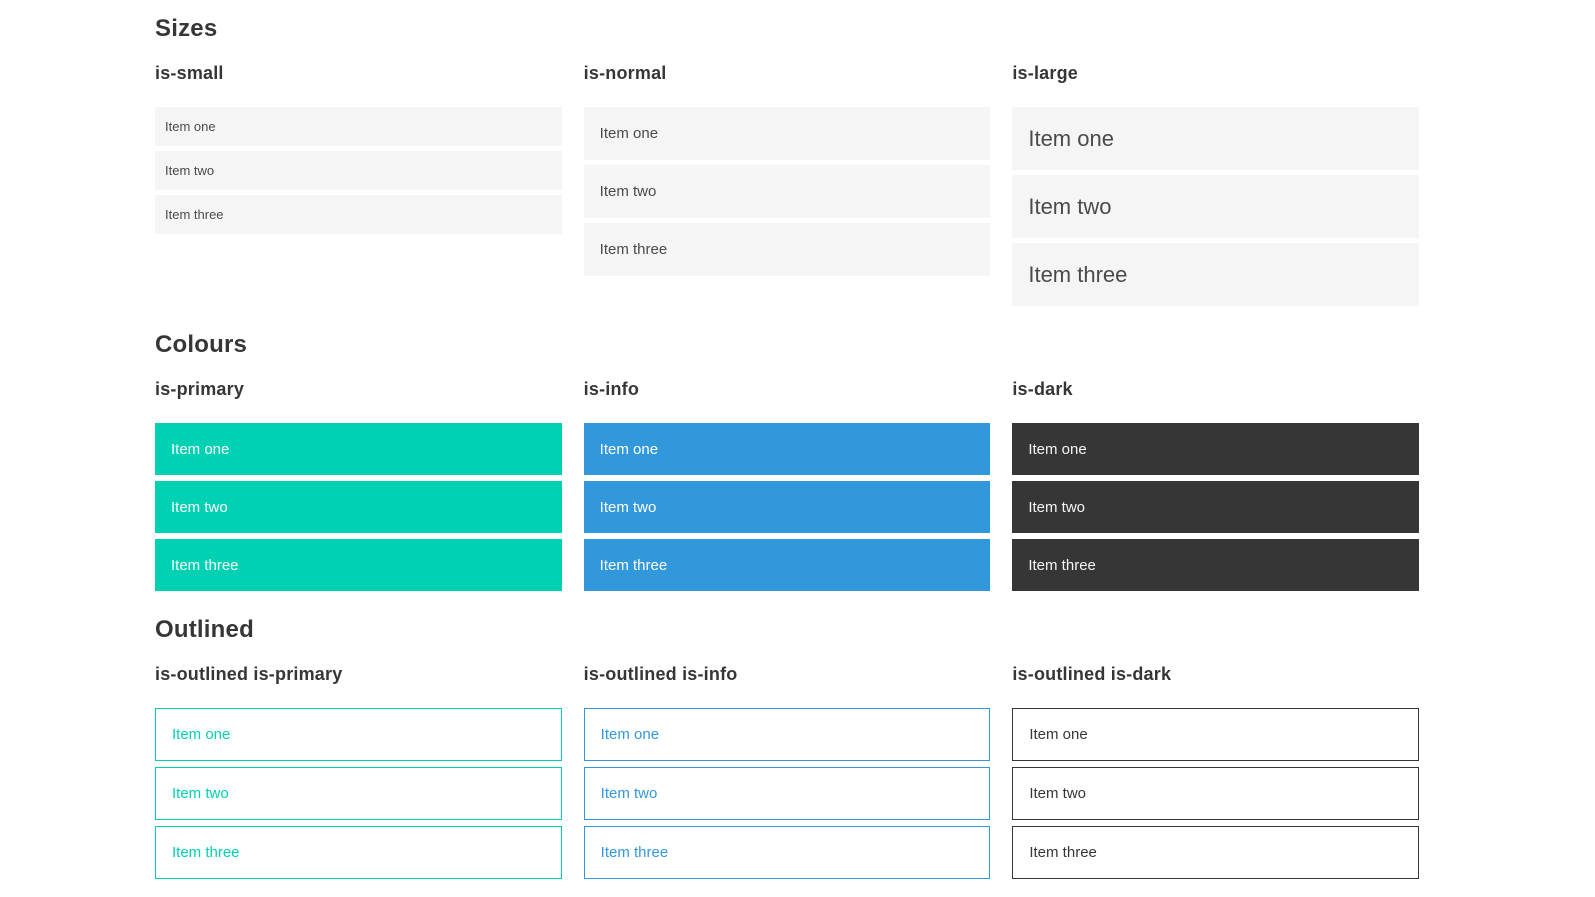 The width and height of the screenshot is (1595, 897). I want to click on column-is-normal: is-normal Item one Item two Item three, so click(787, 184).